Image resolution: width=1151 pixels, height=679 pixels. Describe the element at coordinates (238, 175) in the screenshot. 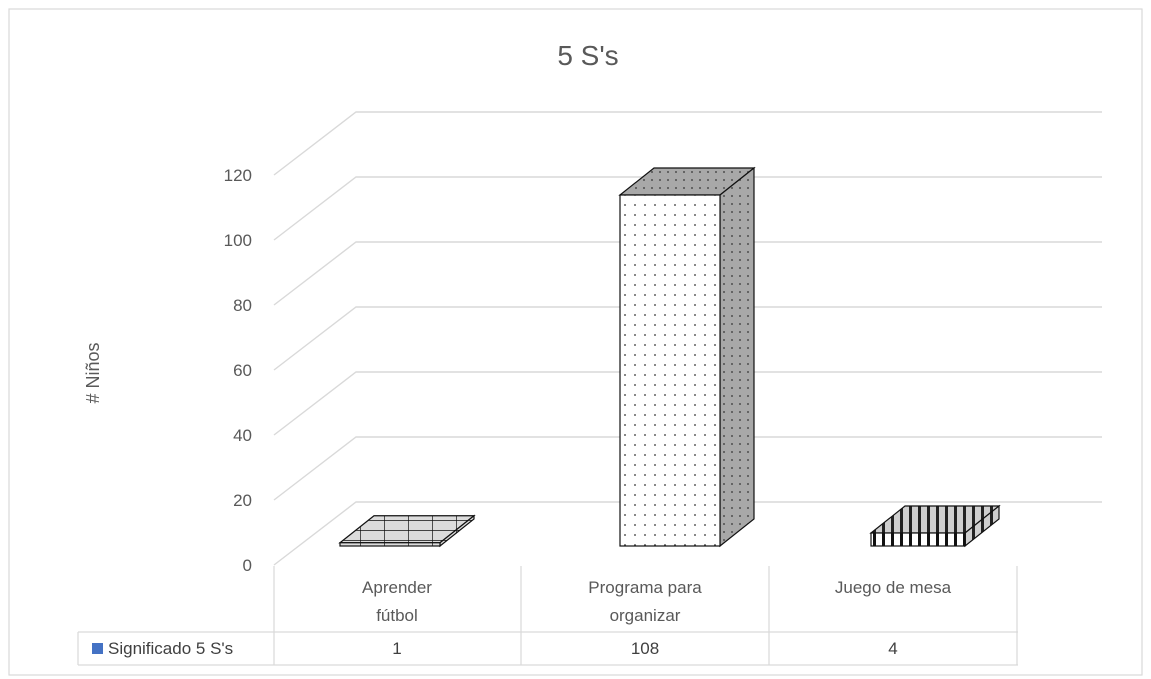

I see `y-tick-label-6: 120` at that location.